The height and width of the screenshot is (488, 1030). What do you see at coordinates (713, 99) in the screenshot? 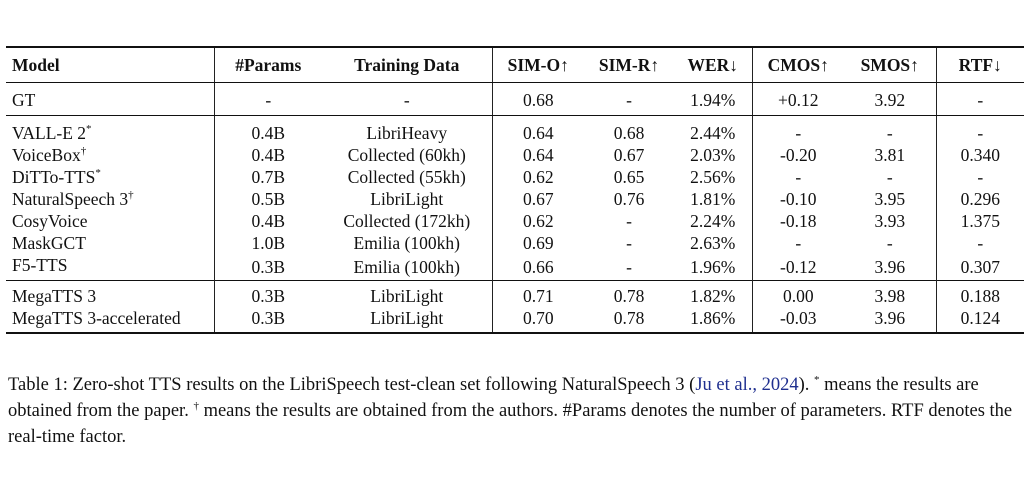
I see `cell-wer: 1.94%` at bounding box center [713, 99].